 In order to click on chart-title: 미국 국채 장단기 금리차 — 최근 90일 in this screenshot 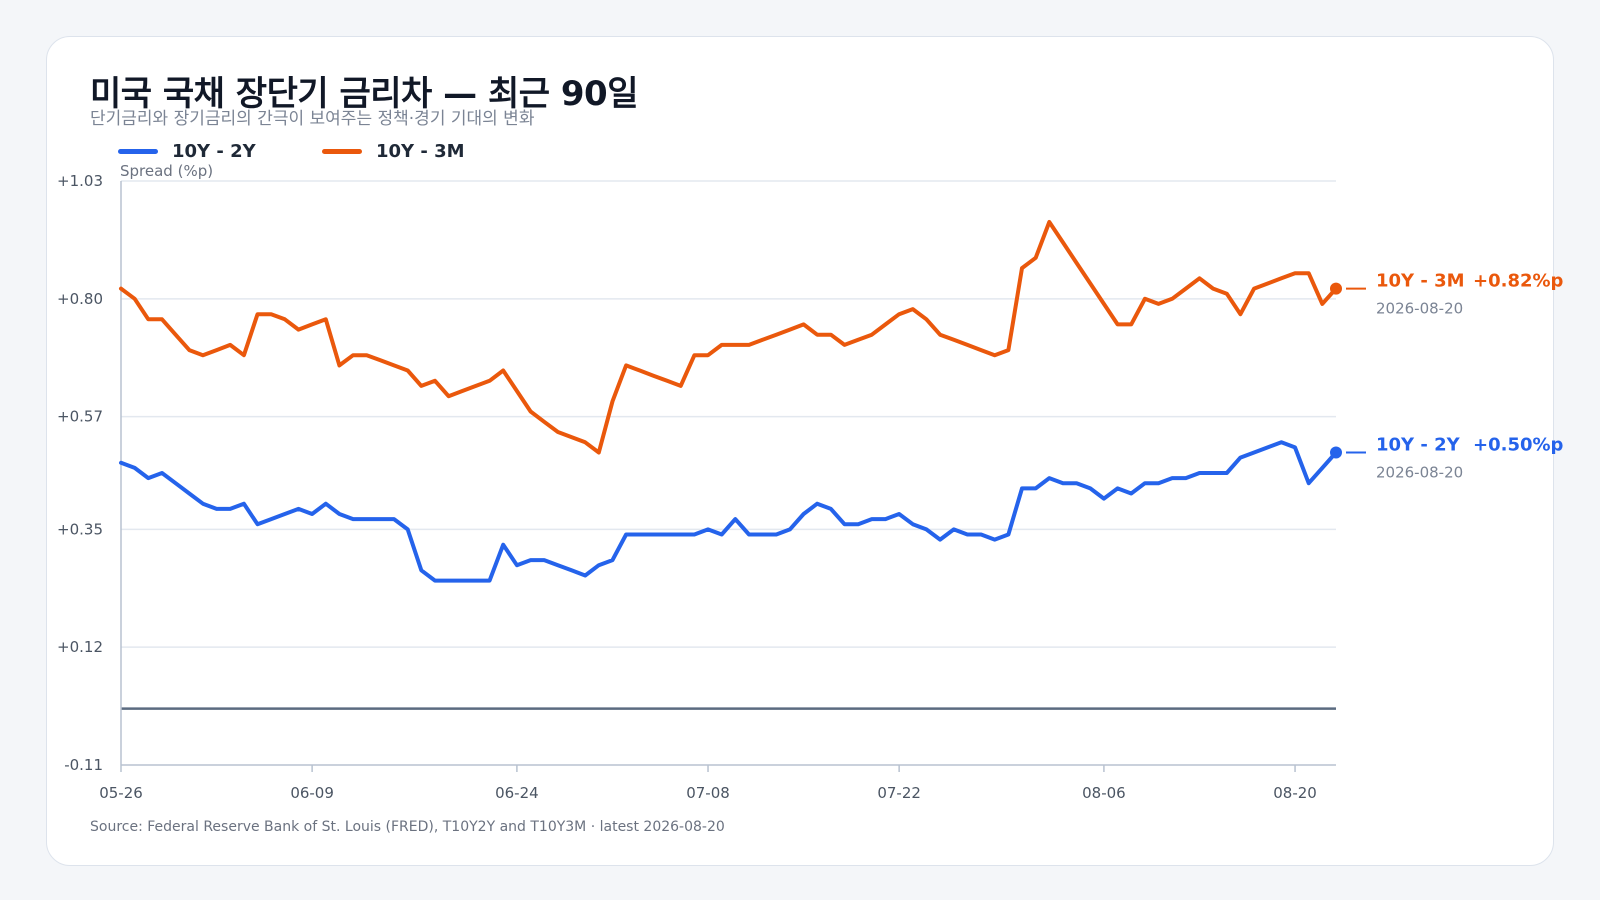, I will do `click(364, 94)`.